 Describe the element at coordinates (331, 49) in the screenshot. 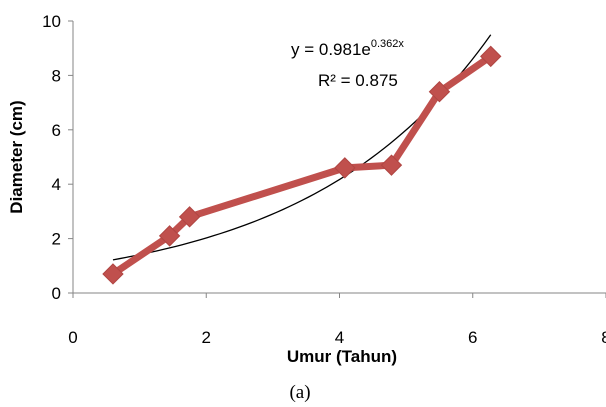

I see `trendline-equation-base: y = 0.981e` at that location.